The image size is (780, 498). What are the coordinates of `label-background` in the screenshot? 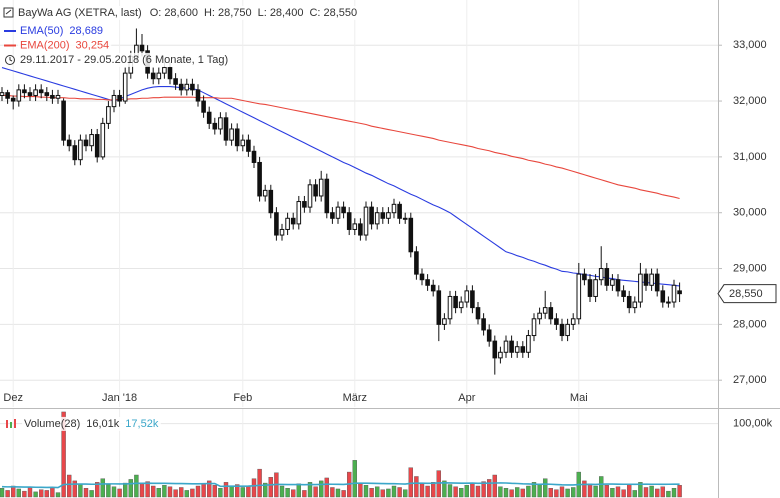 It's located at (188, 12).